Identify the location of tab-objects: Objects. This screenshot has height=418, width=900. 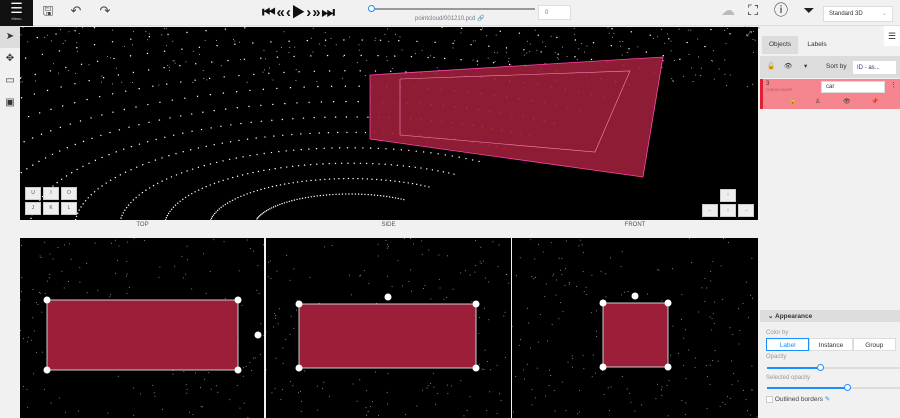
(780, 45).